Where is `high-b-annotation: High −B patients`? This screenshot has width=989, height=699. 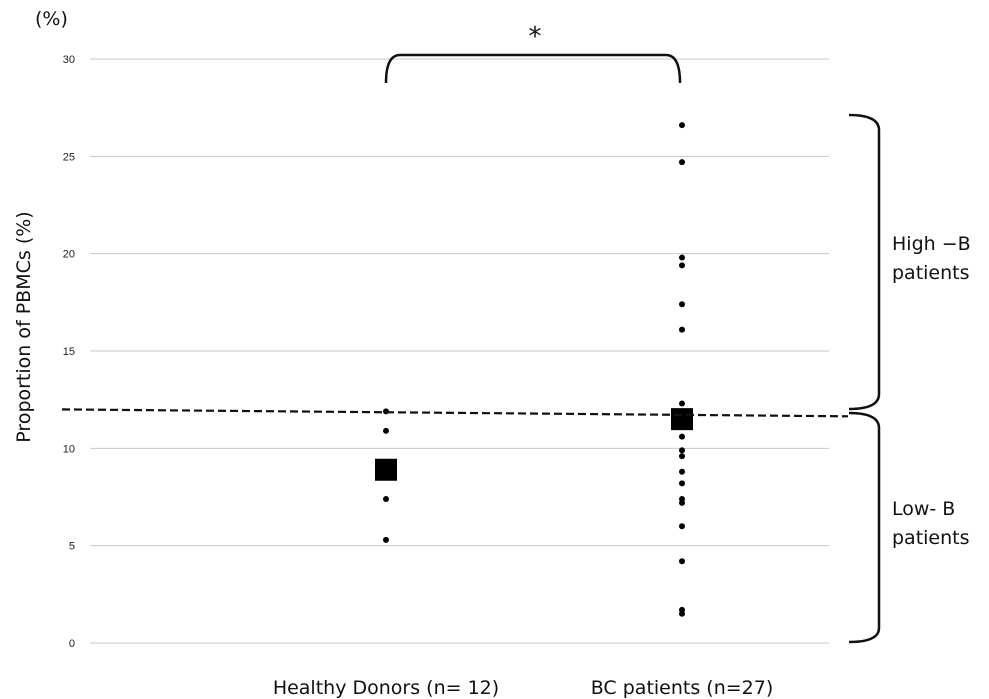 high-b-annotation: High −B patients is located at coordinates (934, 258).